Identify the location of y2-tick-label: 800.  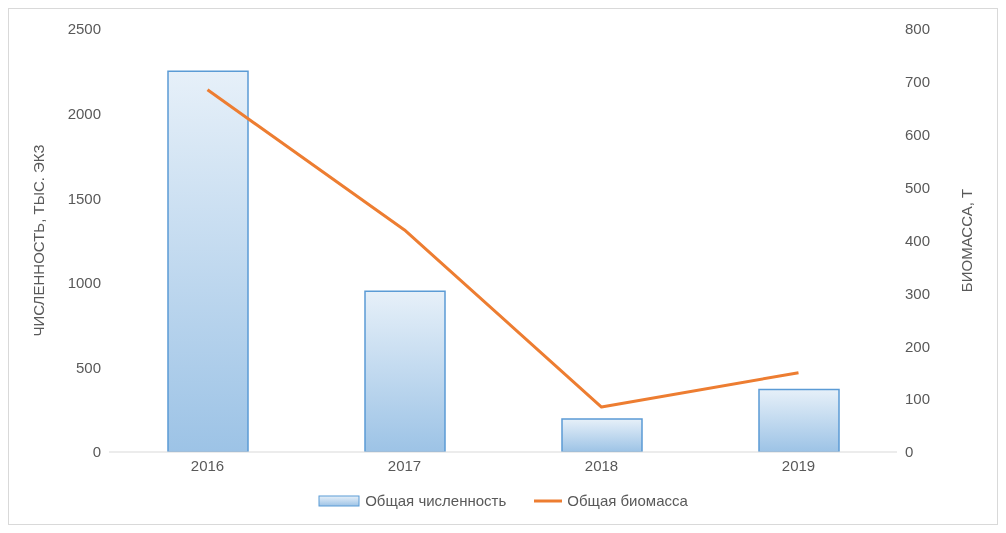
(918, 29).